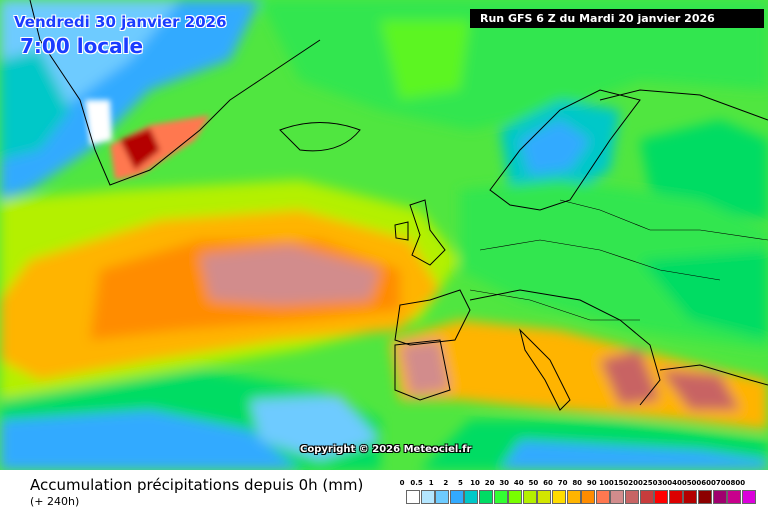 This screenshot has width=768, height=512. I want to click on legend-label: 20, so click(489, 483).